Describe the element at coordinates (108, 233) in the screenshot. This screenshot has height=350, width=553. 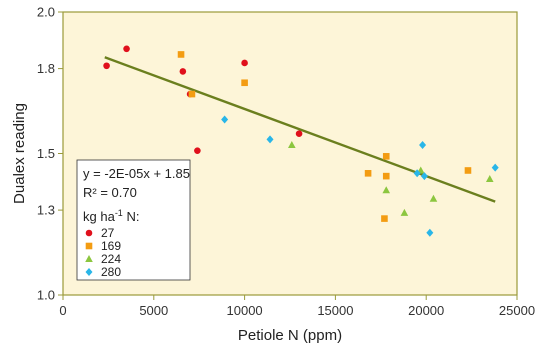
I see `legend-label: 27` at that location.